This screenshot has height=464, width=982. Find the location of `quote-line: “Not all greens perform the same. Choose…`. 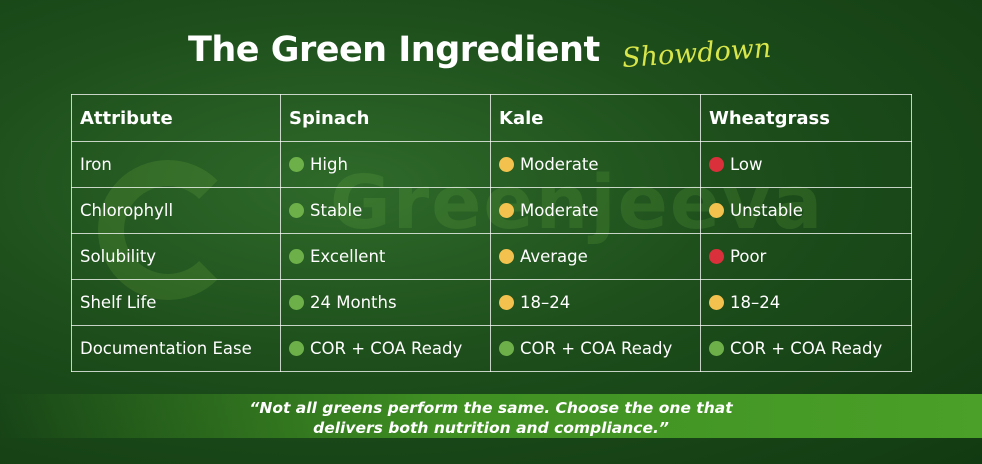

quote-line: “Not all greens perform the same. Choose… is located at coordinates (491, 408).